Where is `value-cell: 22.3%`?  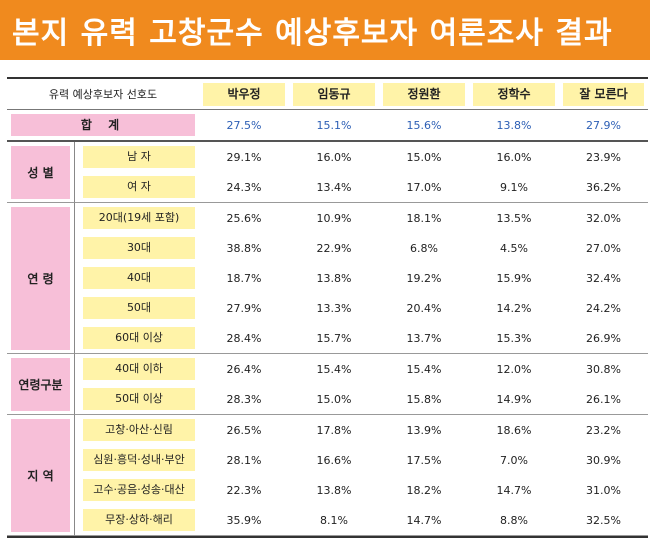
value-cell: 22.3% is located at coordinates (244, 490).